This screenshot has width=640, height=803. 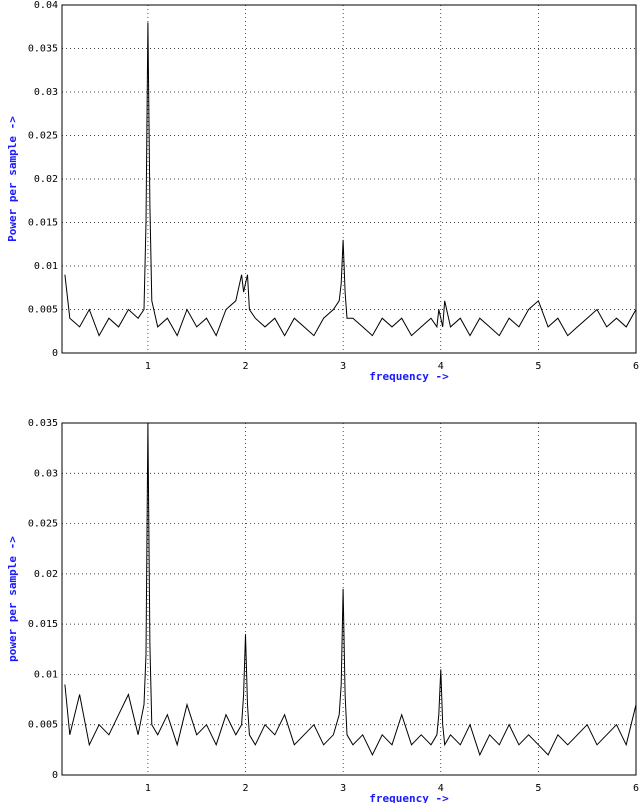 I want to click on y-axis-label: power per sample ->, so click(x=12, y=599).